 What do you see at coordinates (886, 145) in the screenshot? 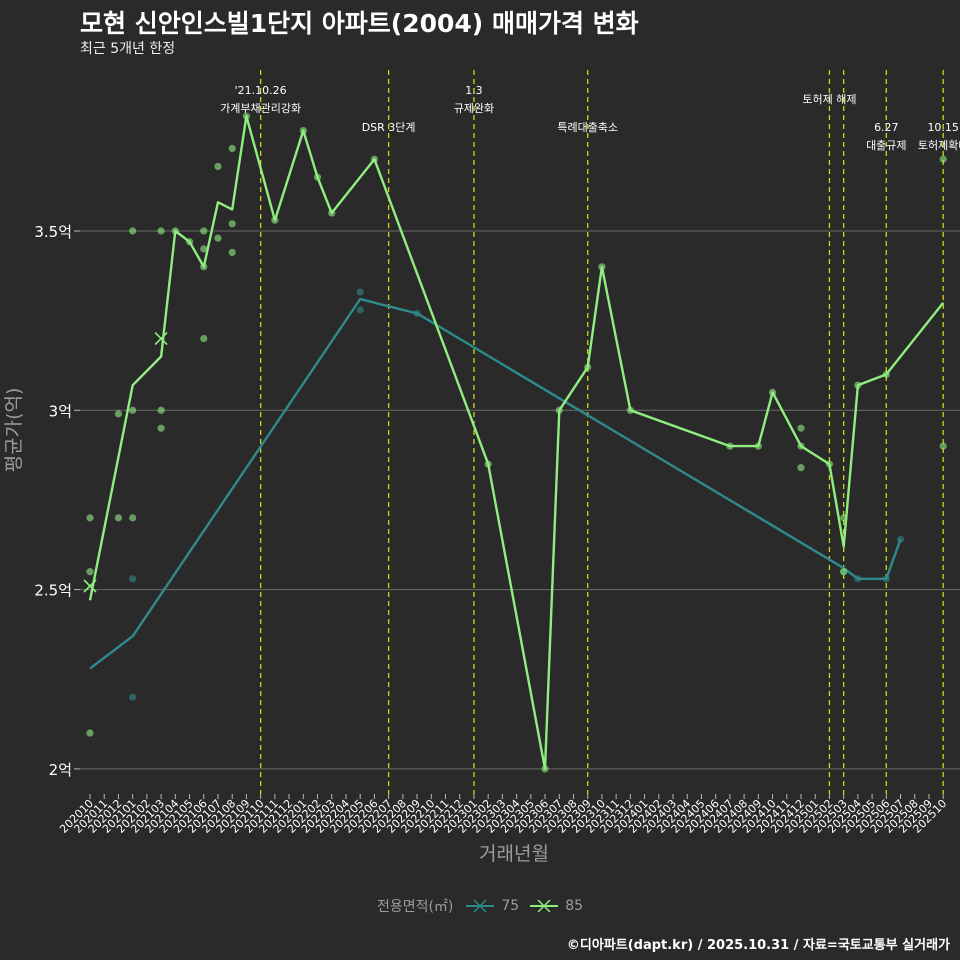
I see `event-label: 대출규제` at bounding box center [886, 145].